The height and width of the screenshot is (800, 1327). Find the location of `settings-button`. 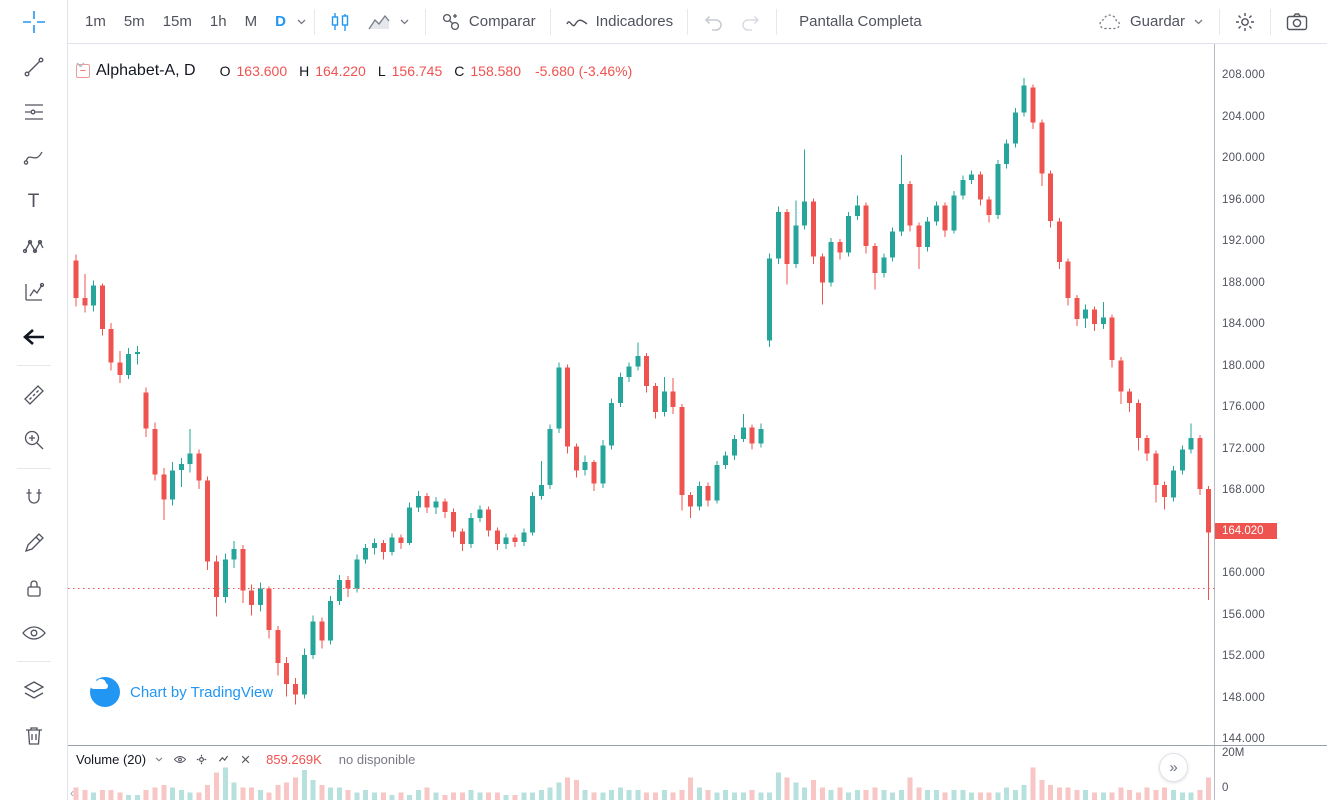

settings-button is located at coordinates (1245, 22).